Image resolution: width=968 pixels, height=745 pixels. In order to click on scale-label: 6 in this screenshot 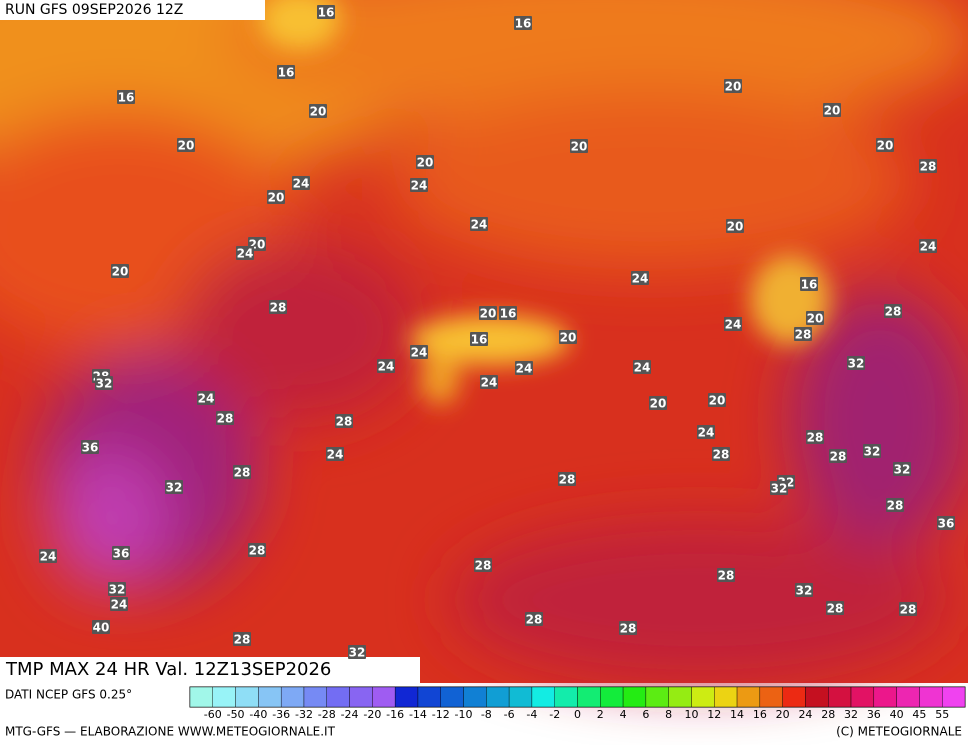, I will do `click(645, 714)`.